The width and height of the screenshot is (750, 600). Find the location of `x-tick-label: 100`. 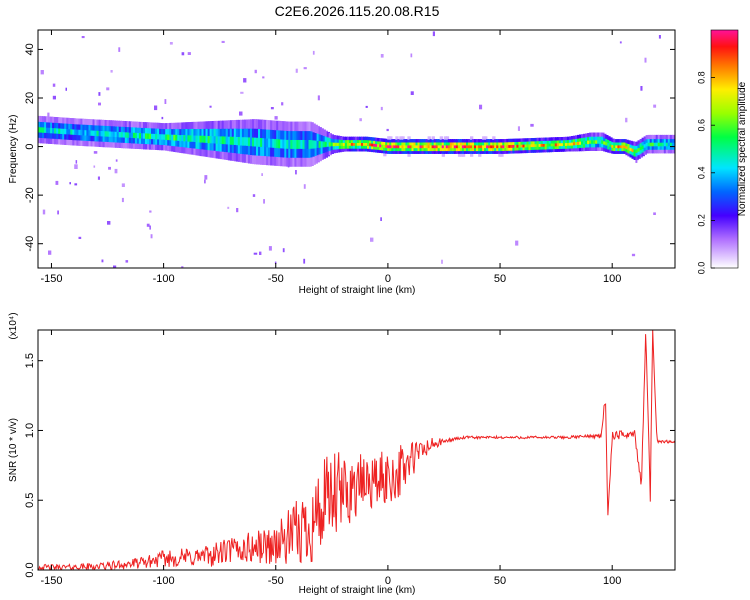

x-tick-label: 100 is located at coordinates (612, 279).